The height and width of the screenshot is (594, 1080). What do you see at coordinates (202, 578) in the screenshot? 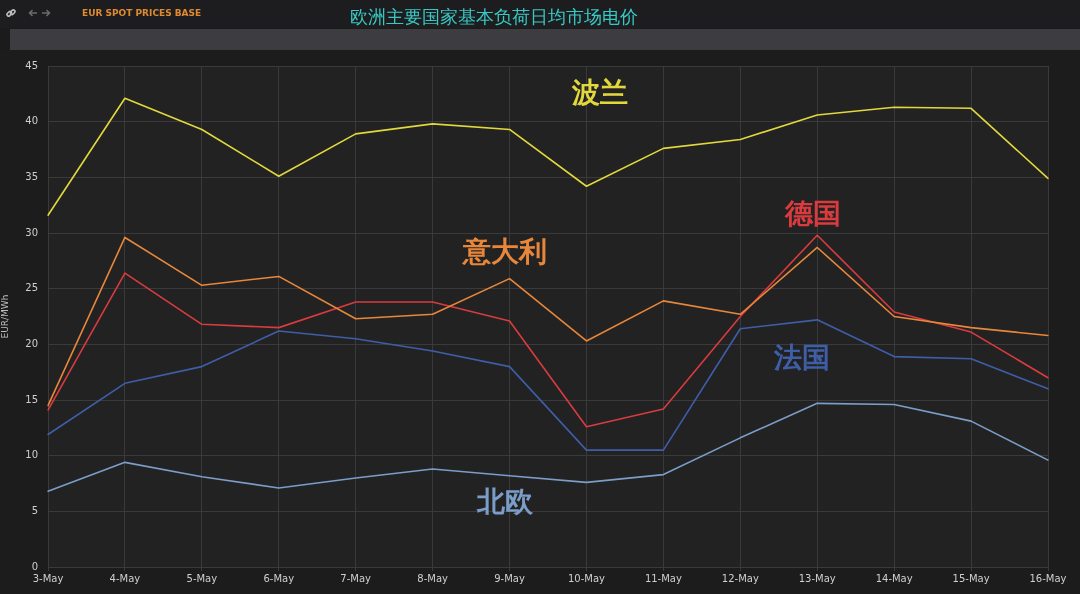
I see `x-tick-label: 5-May` at bounding box center [202, 578].